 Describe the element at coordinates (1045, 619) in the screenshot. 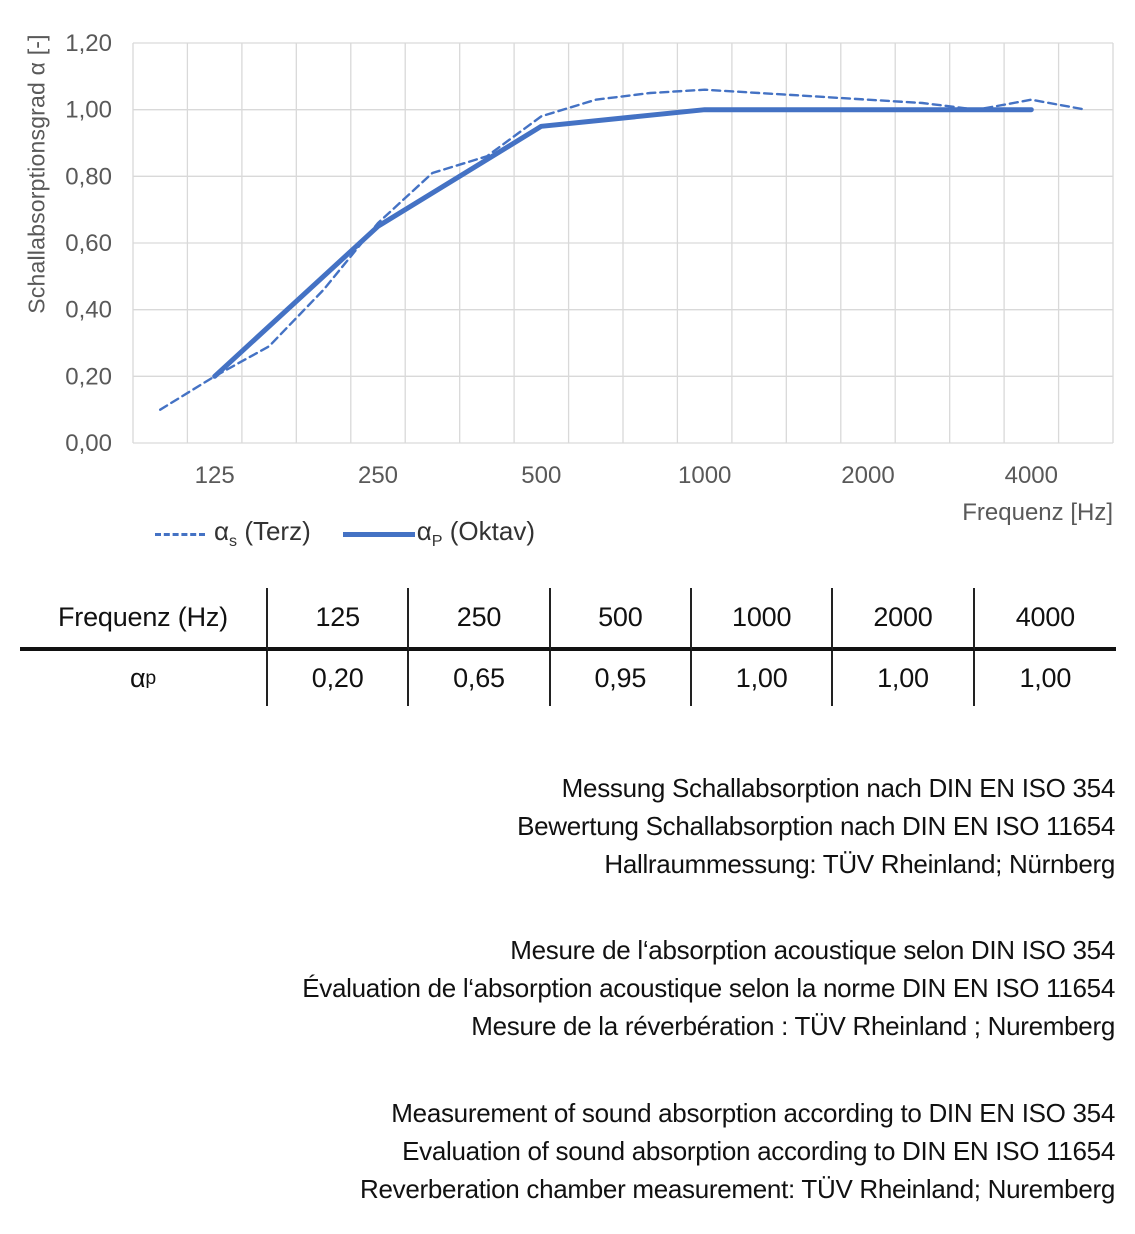

I see `table-frequency-value: 4000` at that location.